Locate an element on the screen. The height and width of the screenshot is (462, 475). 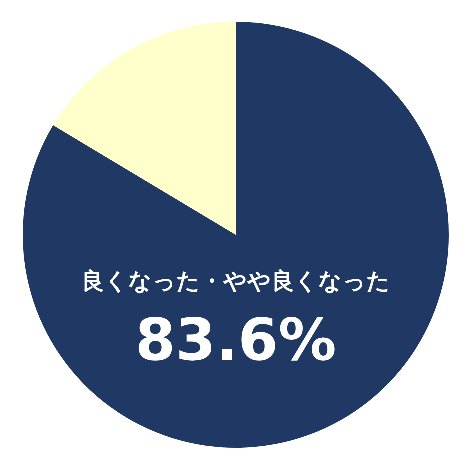
data-label: 83.6% is located at coordinates (236, 340).